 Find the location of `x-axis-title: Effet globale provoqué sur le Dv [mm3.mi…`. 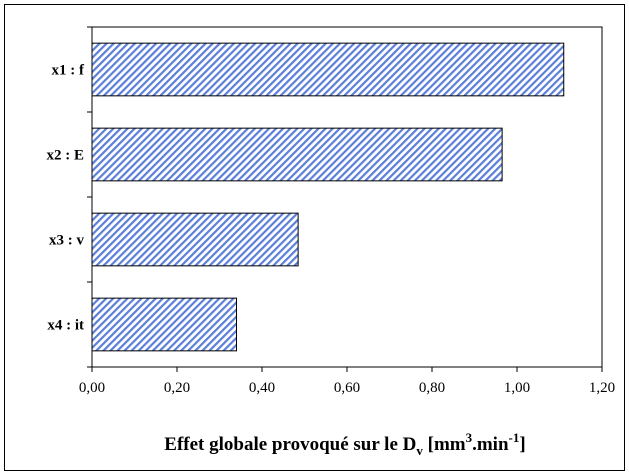

x-axis-title: Effet globale provoqué sur le Dv [mm3.mi… is located at coordinates (344, 444).